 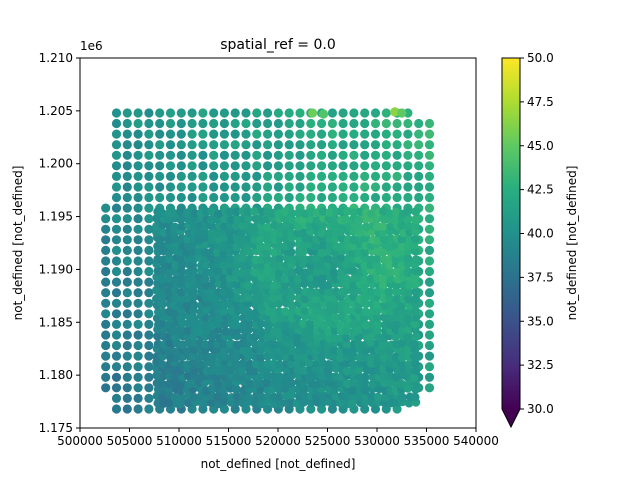 I want to click on colorbar-tick-label: 45.0, so click(x=540, y=146).